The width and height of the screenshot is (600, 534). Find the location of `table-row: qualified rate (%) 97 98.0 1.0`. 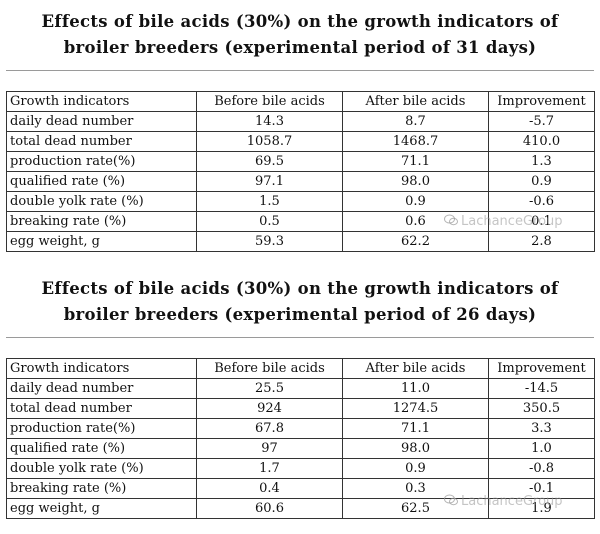

table-row: qualified rate (%) 97 98.0 1.0 is located at coordinates (300, 448).